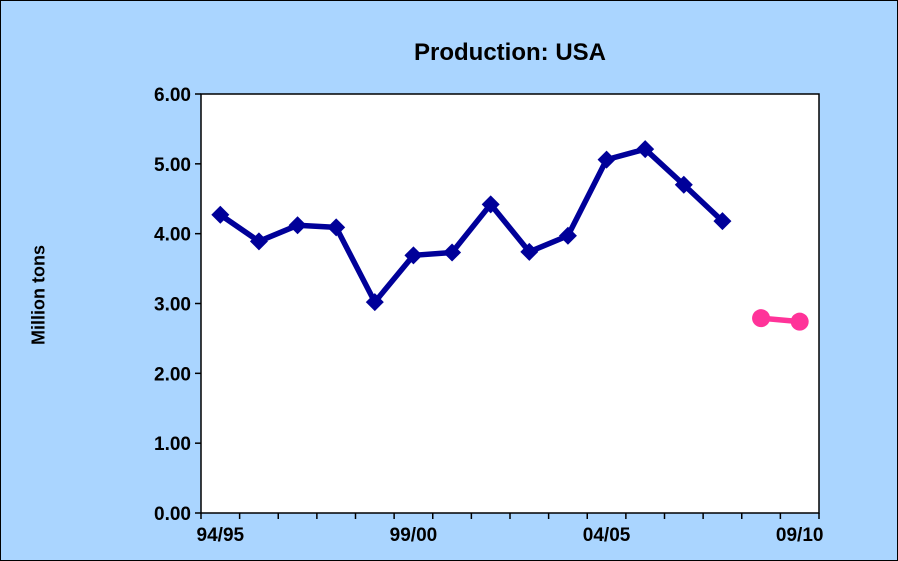 This screenshot has height=561, width=898. I want to click on x-tick-label: 94/95, so click(221, 535).